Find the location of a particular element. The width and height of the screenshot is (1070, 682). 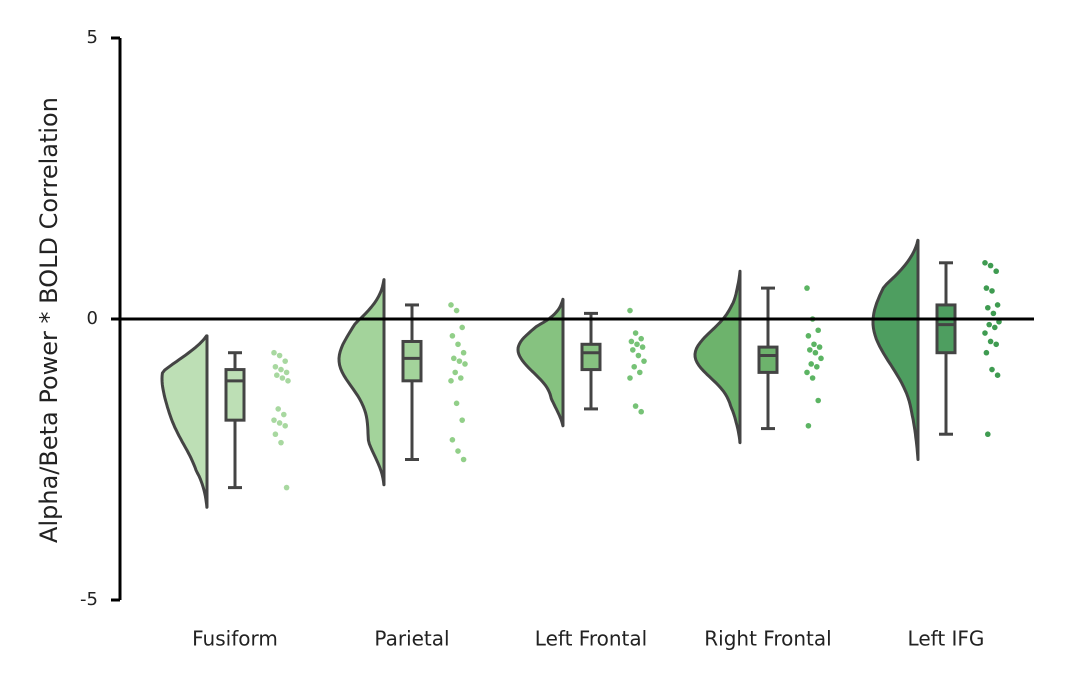

category-label: Fusiform is located at coordinates (235, 639).